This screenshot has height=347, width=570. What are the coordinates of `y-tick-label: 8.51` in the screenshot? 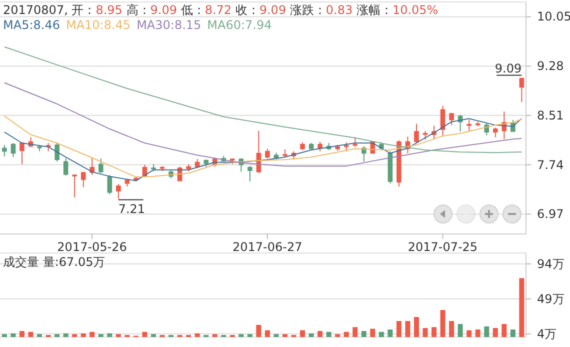 It's located at (550, 115).